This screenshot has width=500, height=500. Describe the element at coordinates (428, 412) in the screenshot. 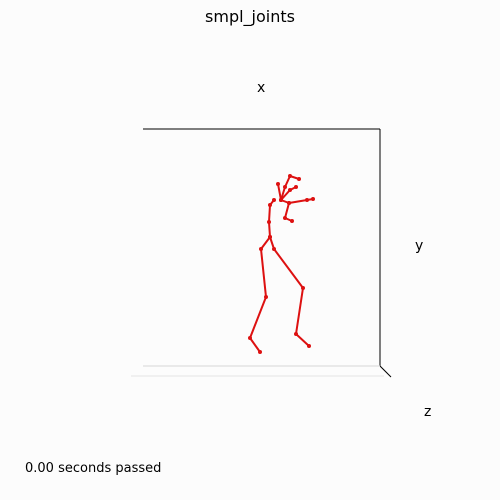

I see `z-axis-label: z` at that location.